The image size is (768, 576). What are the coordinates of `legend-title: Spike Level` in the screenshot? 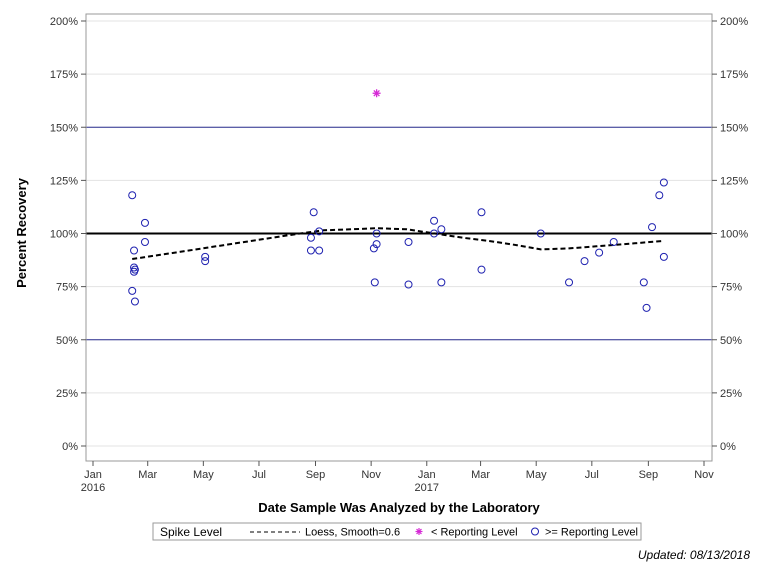 It's located at (191, 532).